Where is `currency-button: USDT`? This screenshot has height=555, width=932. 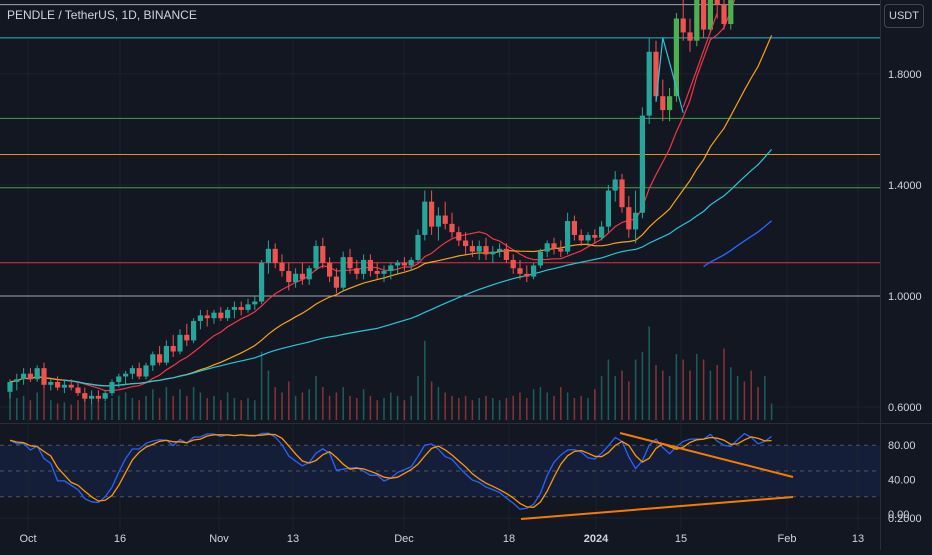
currency-button: USDT is located at coordinates (904, 16).